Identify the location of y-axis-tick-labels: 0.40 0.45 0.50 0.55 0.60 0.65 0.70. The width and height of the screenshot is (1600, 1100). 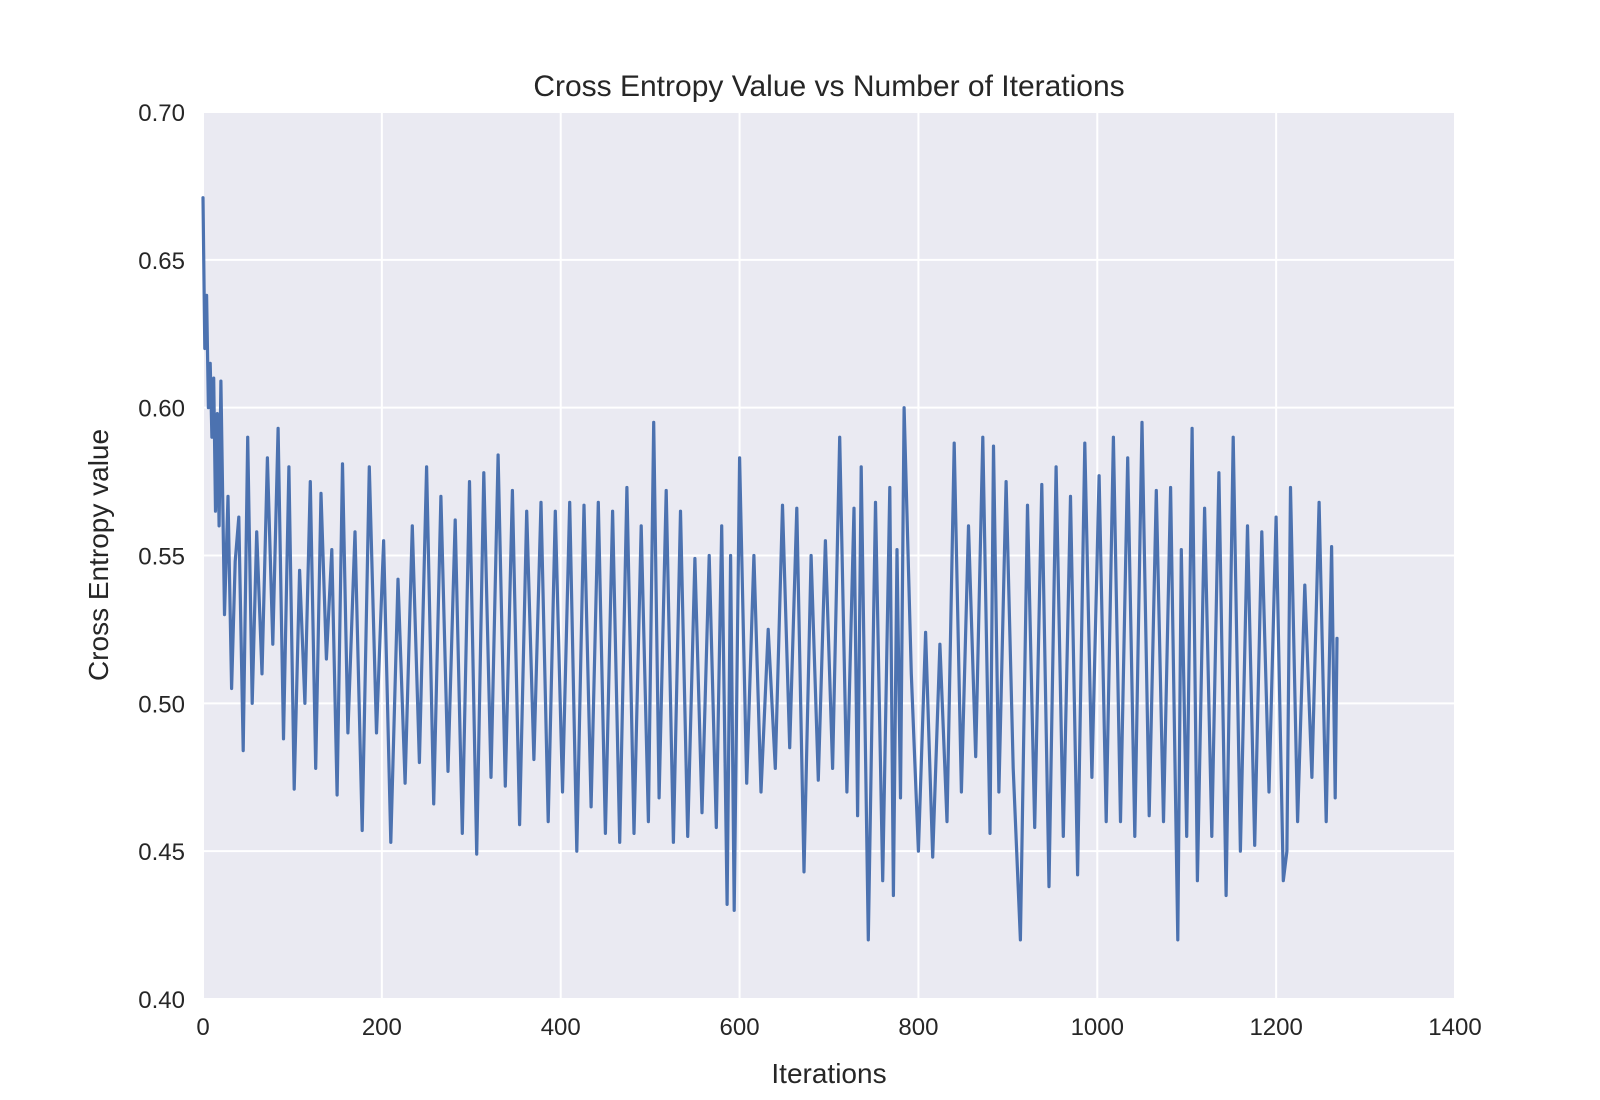
(161, 557).